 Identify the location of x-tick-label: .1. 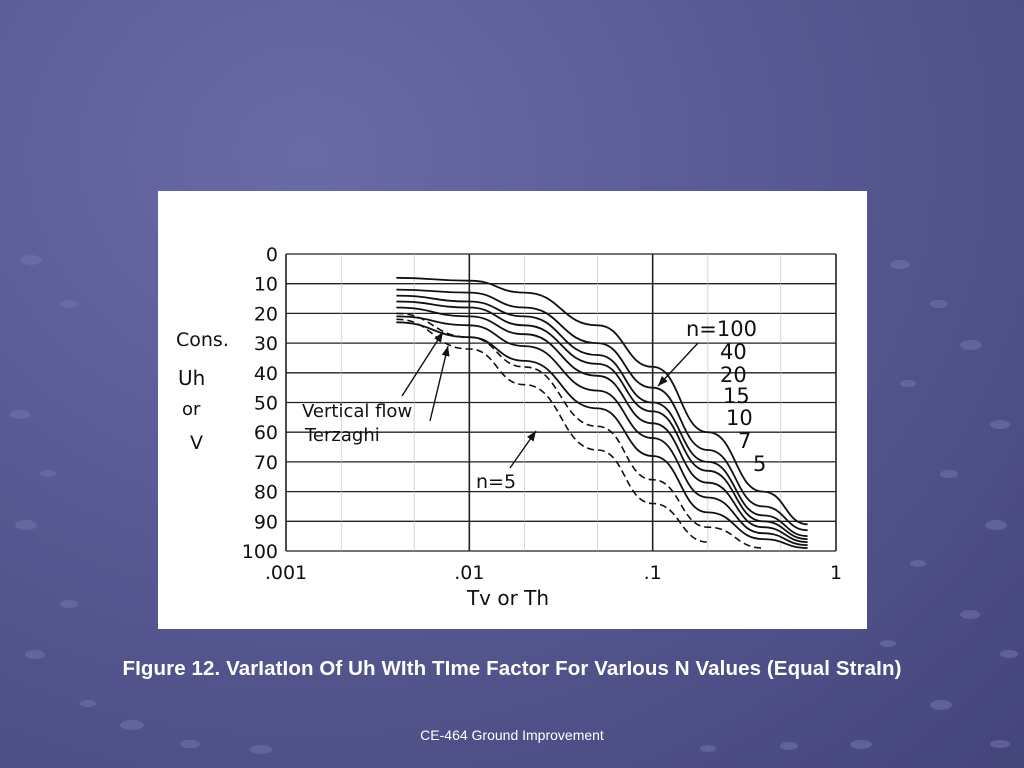
(653, 573).